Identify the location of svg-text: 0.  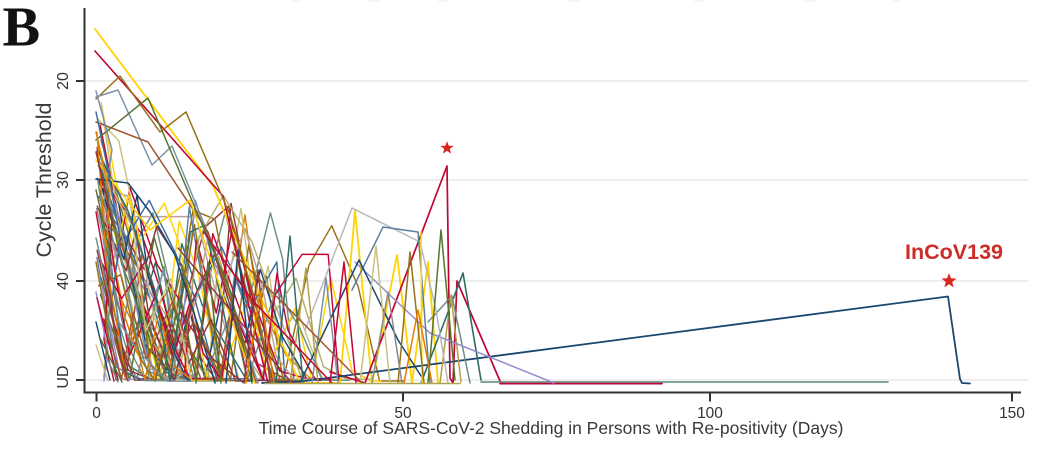
(96, 413).